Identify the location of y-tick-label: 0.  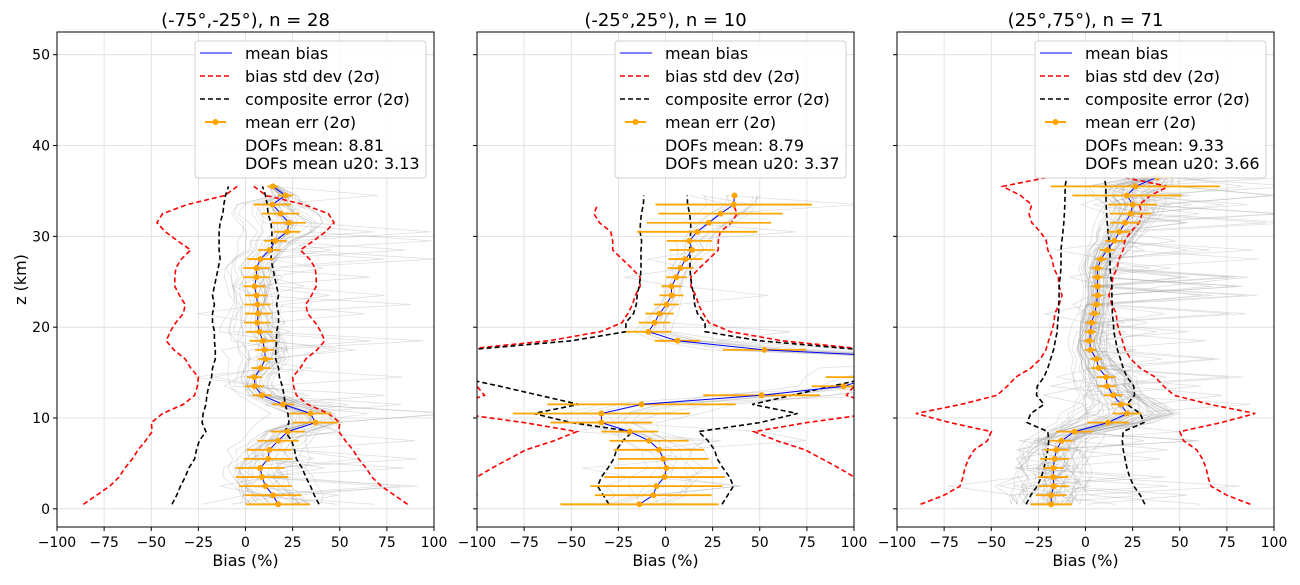
(45, 510).